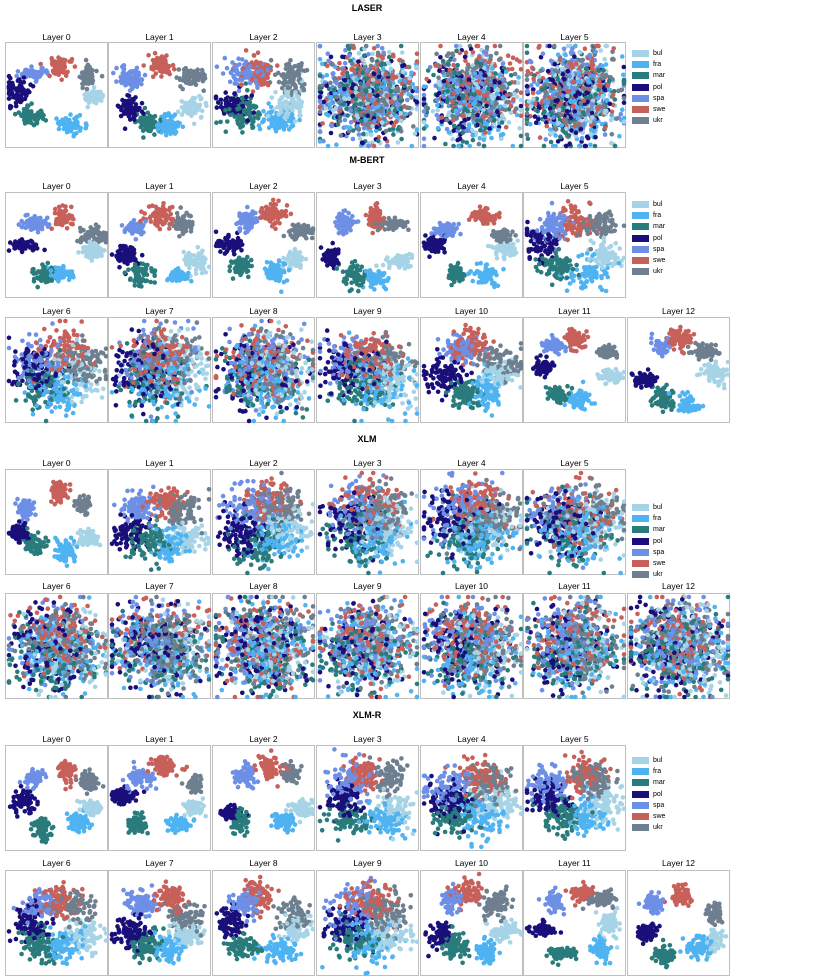  Describe the element at coordinates (657, 53) in the screenshot. I see `legend-label: bul` at that location.